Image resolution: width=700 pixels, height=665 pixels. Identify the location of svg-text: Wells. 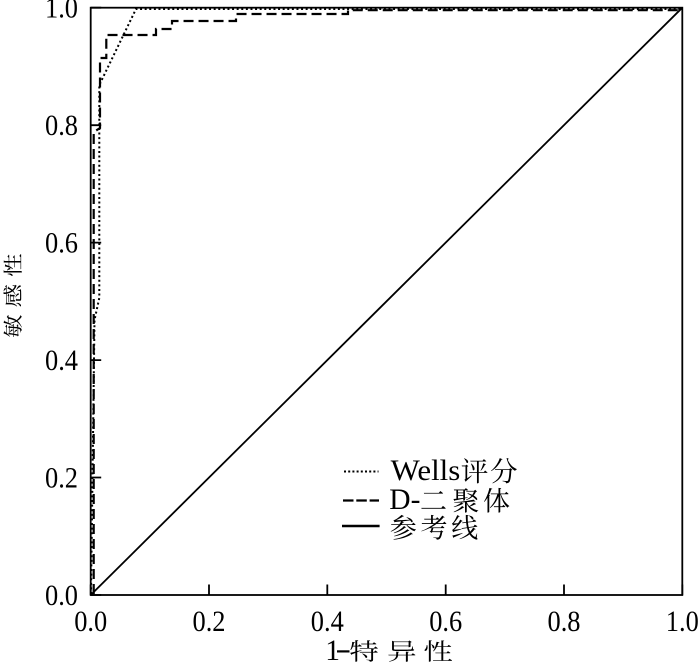
(426, 471).